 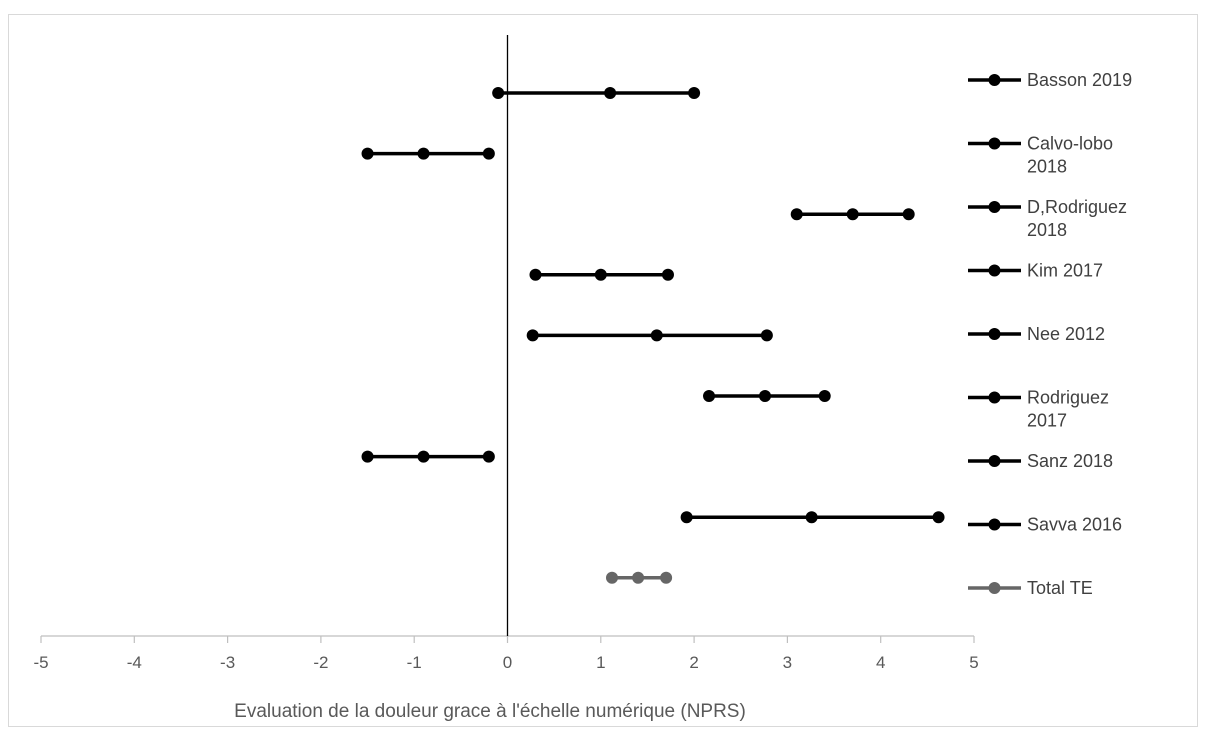 I want to click on legend-label: Rodriguez 2017, so click(x=1068, y=409).